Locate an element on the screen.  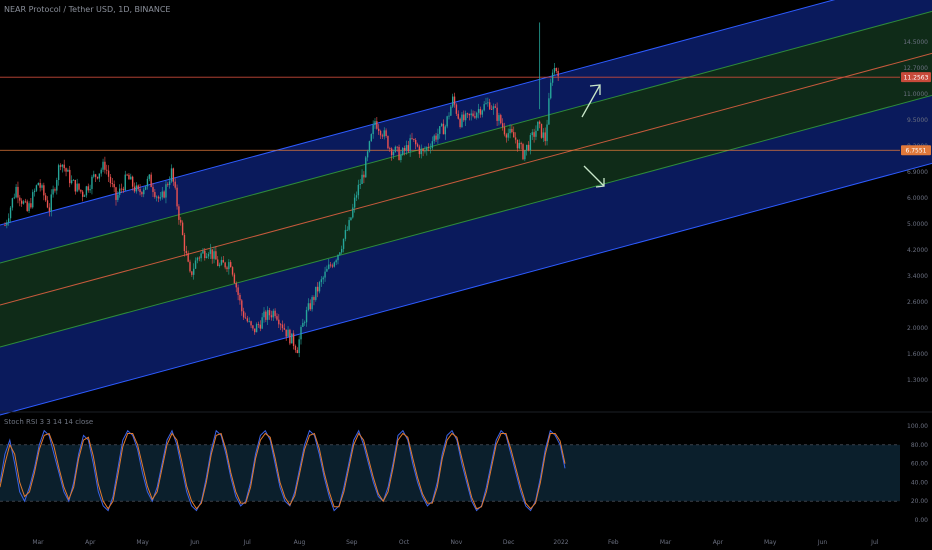
x-tick-label: Mar is located at coordinates (38, 542).